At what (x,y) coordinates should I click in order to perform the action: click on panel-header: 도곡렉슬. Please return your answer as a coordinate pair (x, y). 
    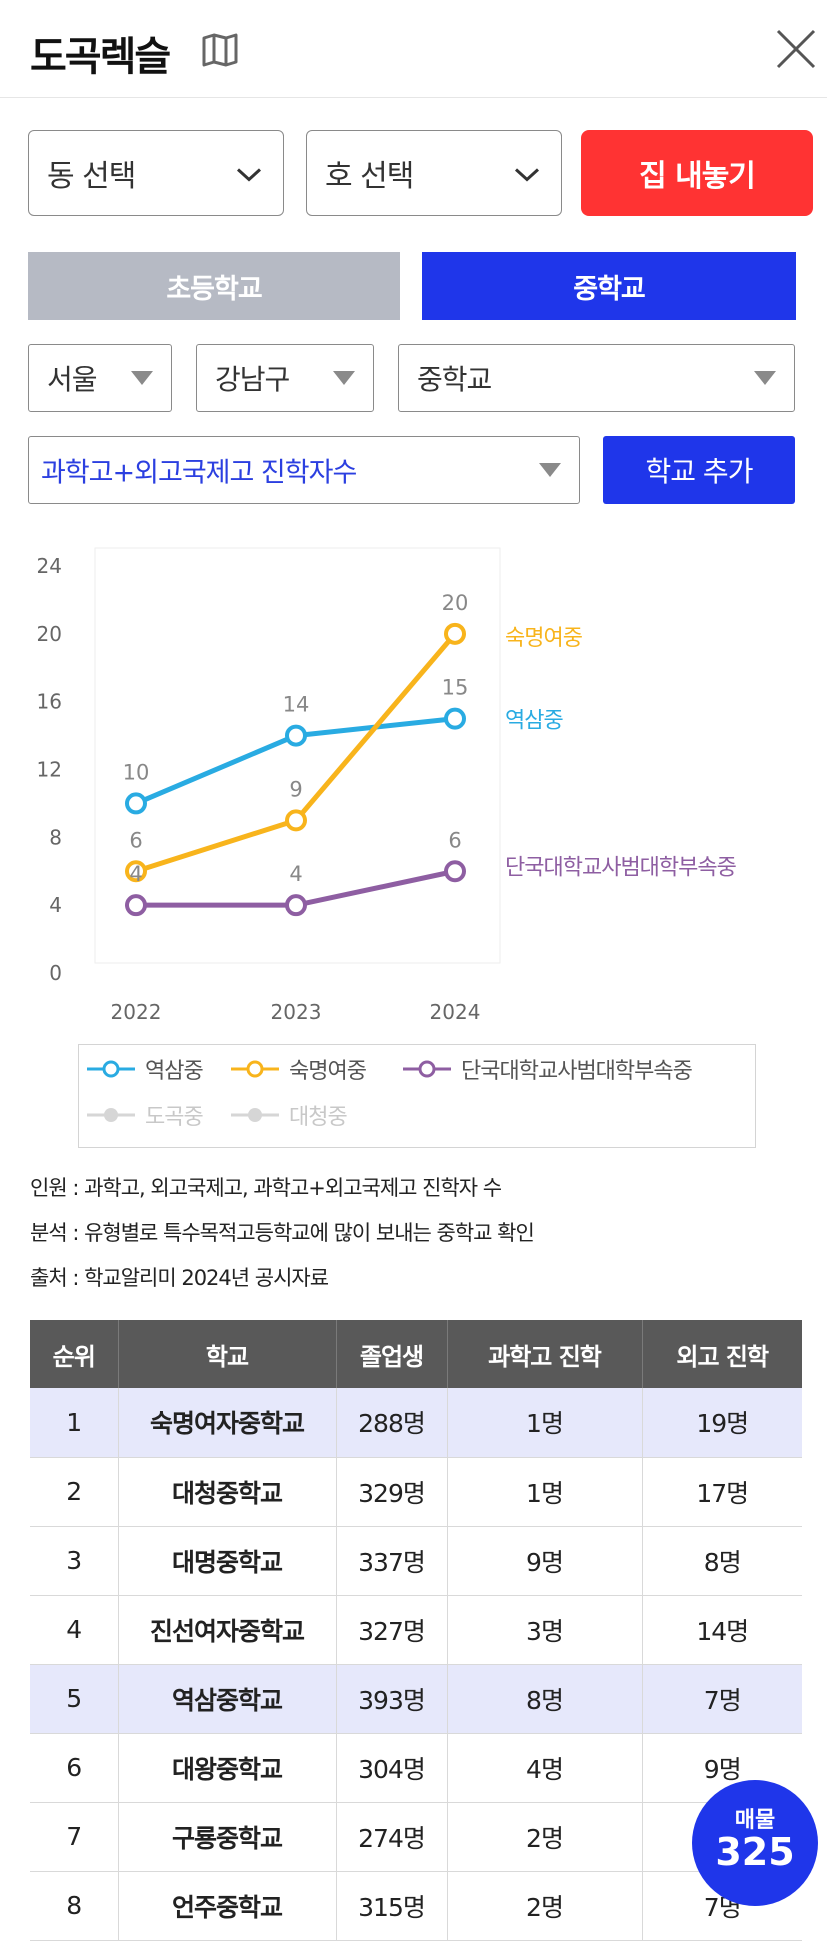
    Looking at the image, I should click on (413, 49).